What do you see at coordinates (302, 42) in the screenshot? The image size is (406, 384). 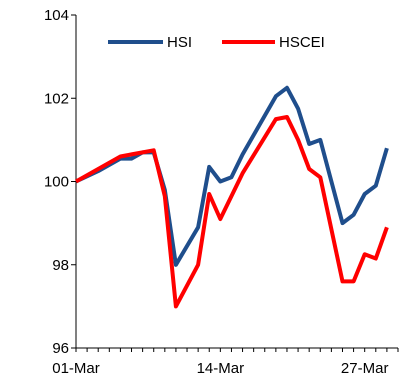 I see `legend-label-hscei: HSCEI` at bounding box center [302, 42].